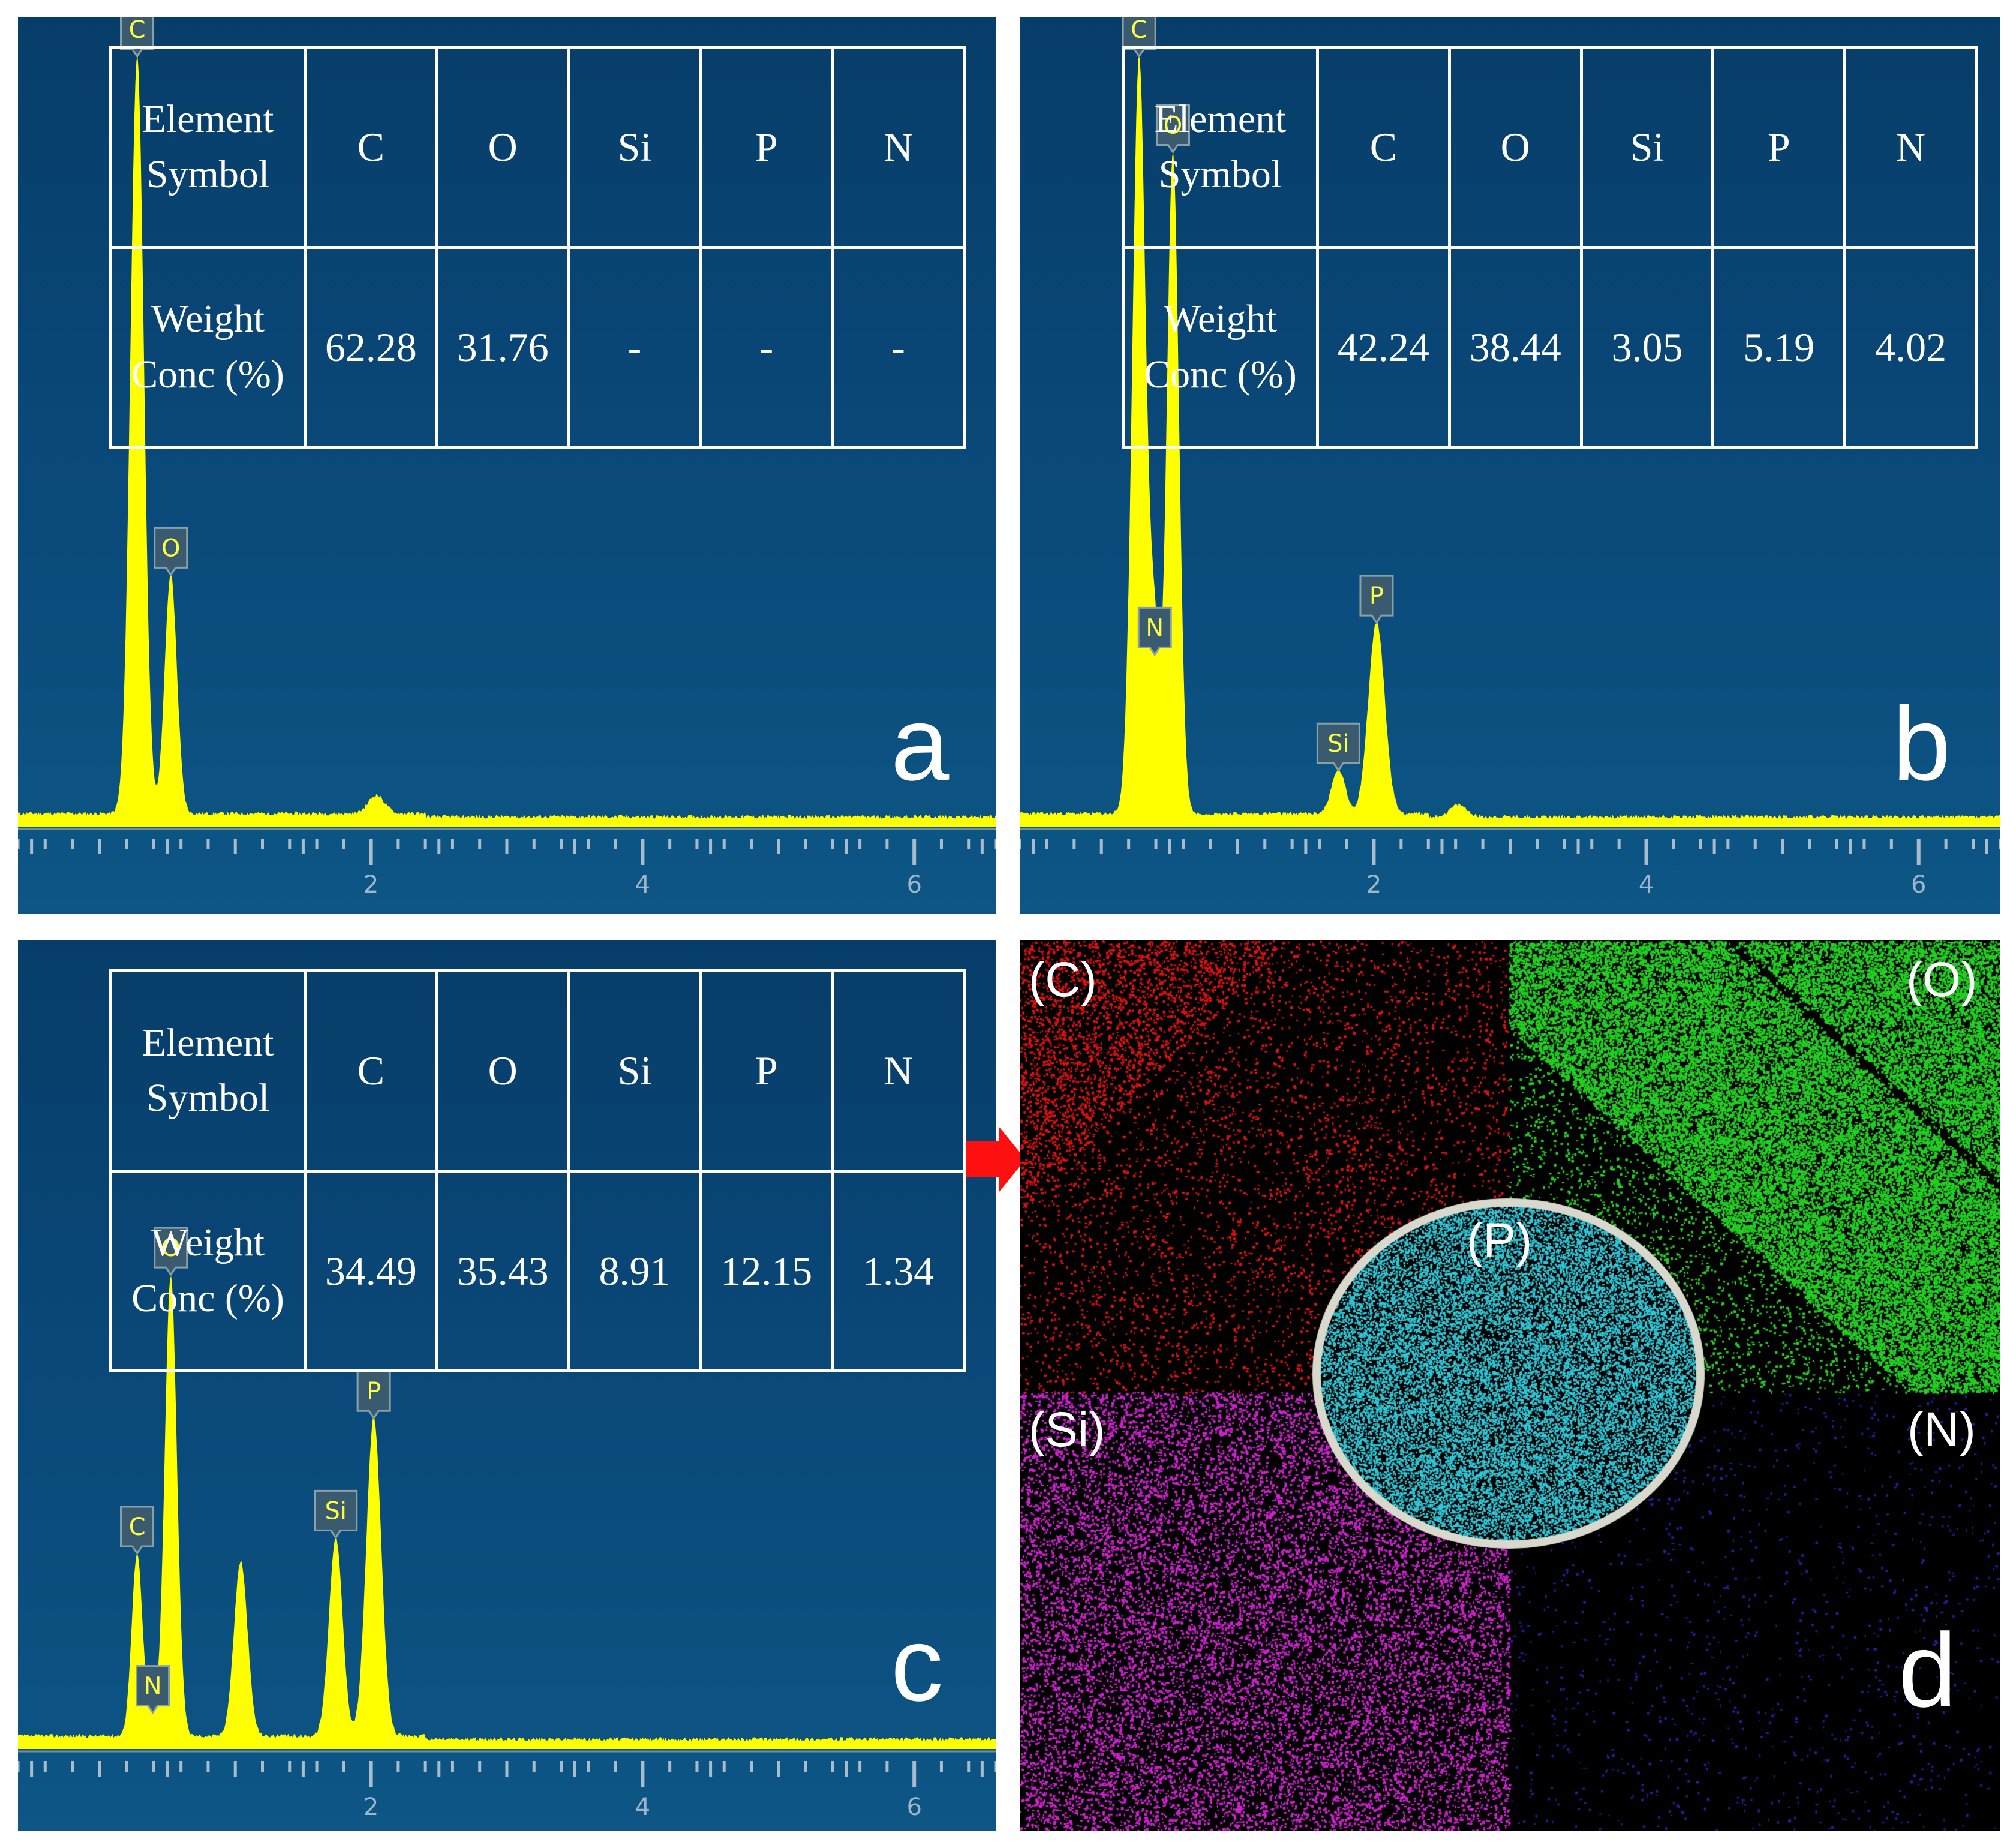  Describe the element at coordinates (502, 1270) in the screenshot. I see `value-cell: 35.43` at that location.